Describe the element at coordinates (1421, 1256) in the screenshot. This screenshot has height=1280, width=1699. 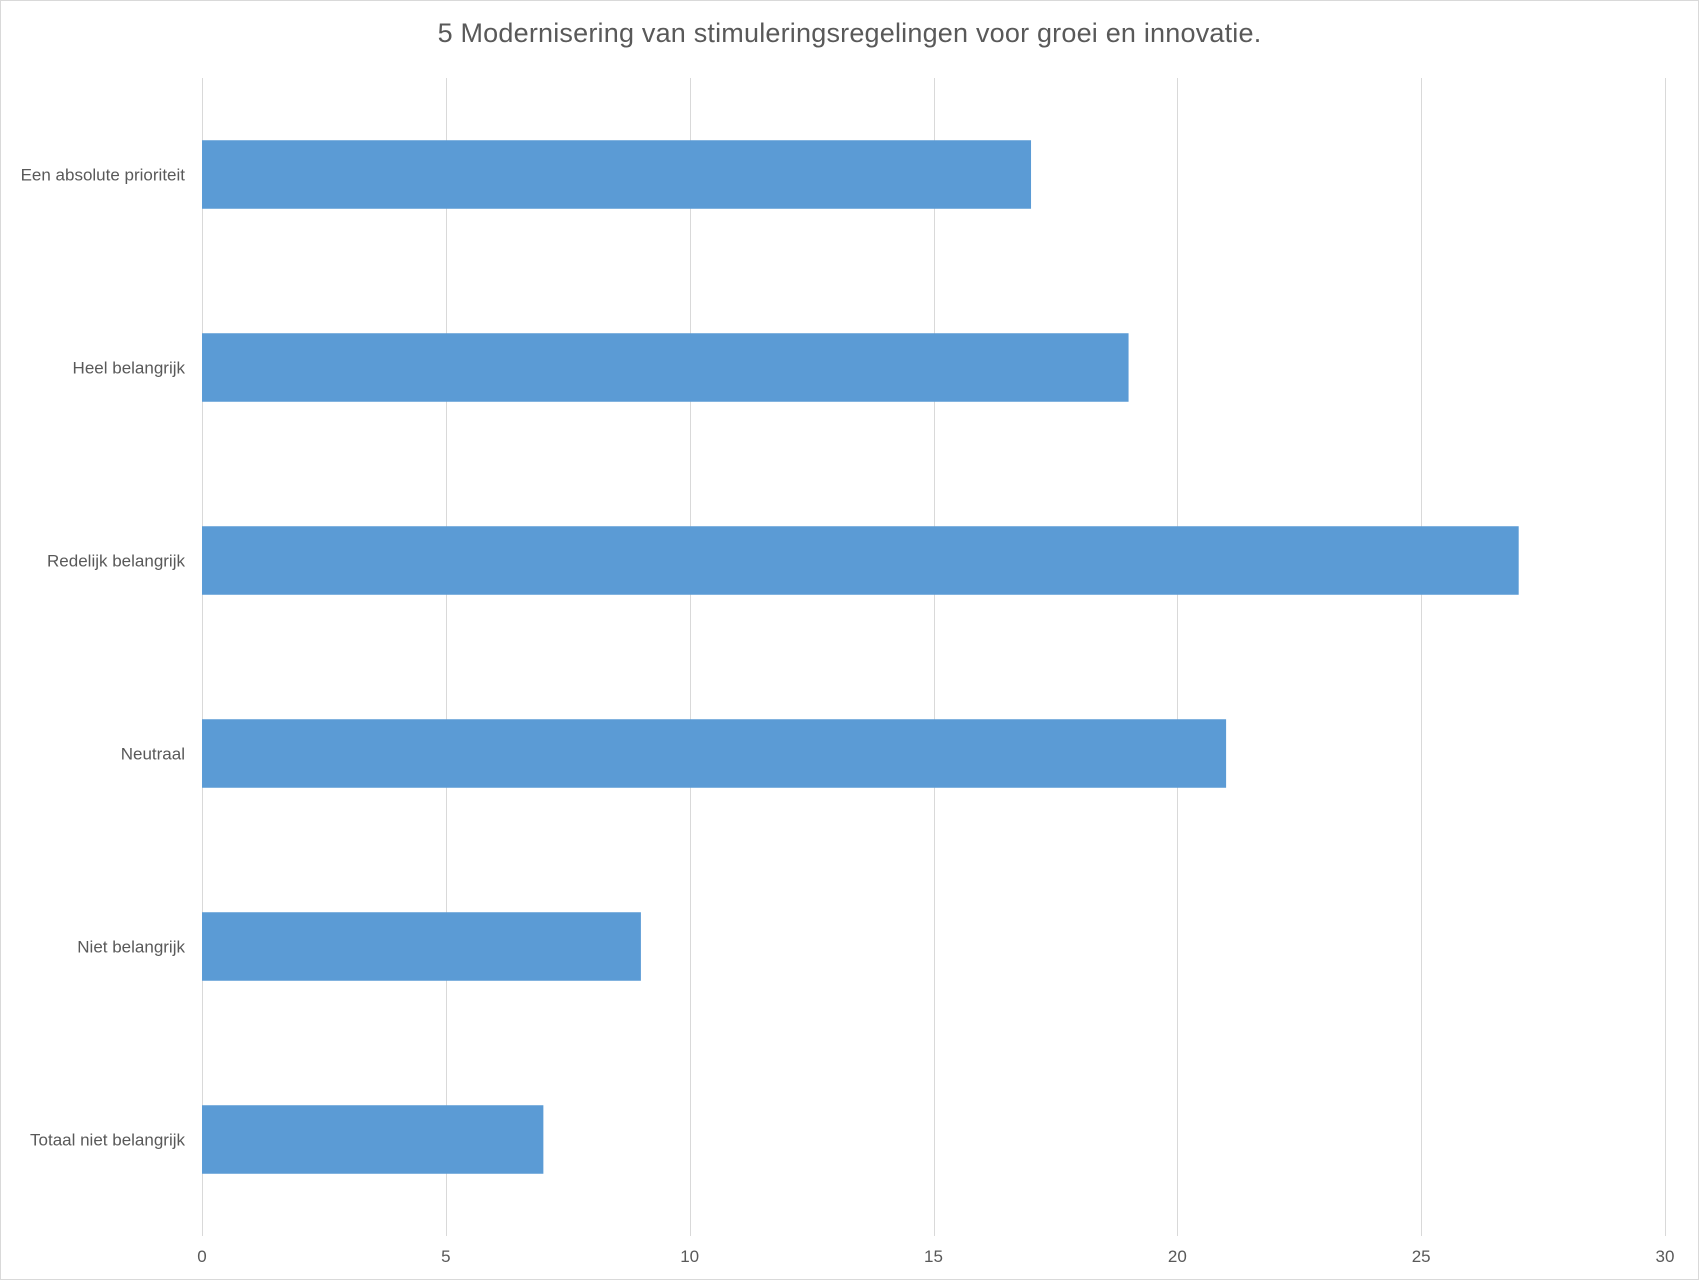
I see `x-tick-label-25: 25` at that location.